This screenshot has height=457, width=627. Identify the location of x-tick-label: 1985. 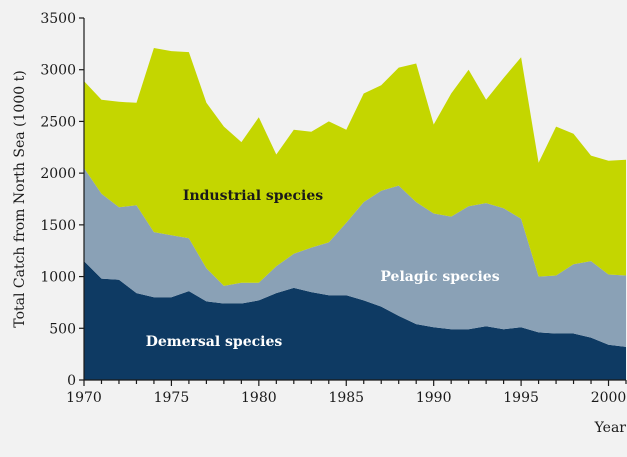
(346, 398).